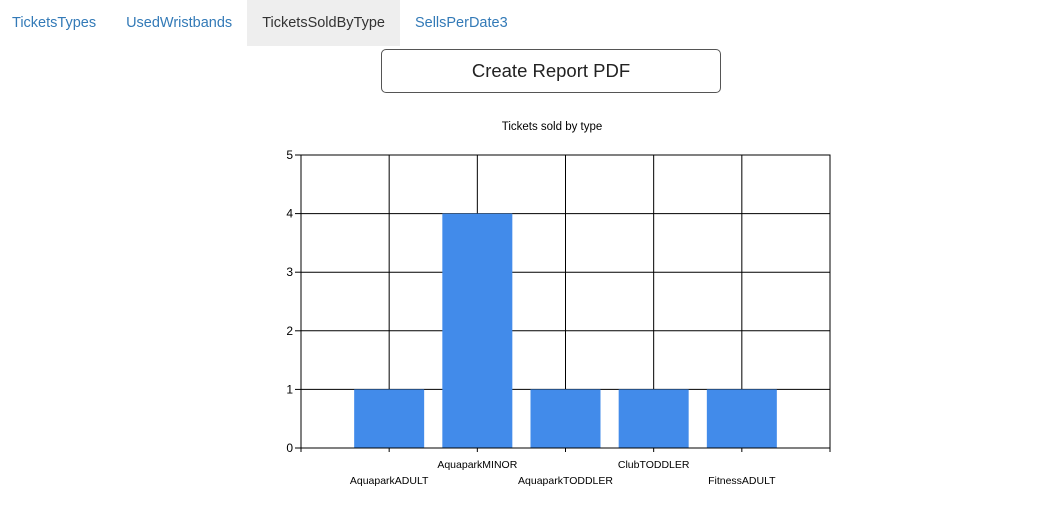  I want to click on y-tick-label: 2, so click(289, 331).